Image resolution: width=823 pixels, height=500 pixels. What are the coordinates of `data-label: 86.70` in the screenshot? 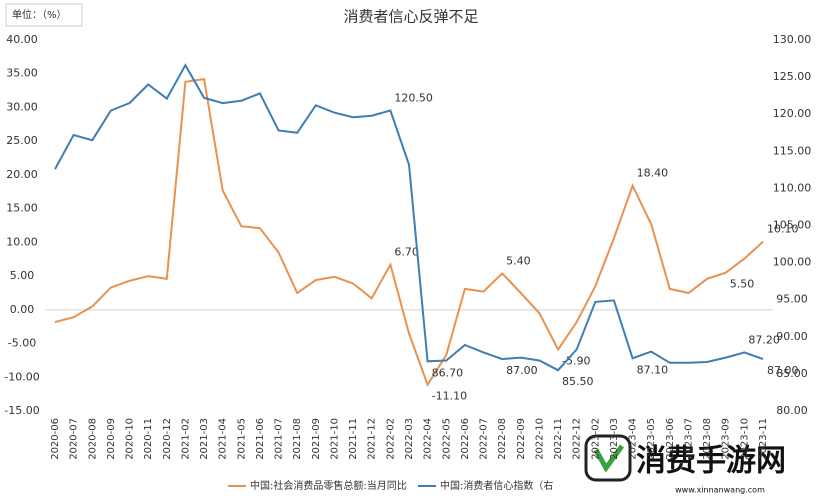 It's located at (448, 372).